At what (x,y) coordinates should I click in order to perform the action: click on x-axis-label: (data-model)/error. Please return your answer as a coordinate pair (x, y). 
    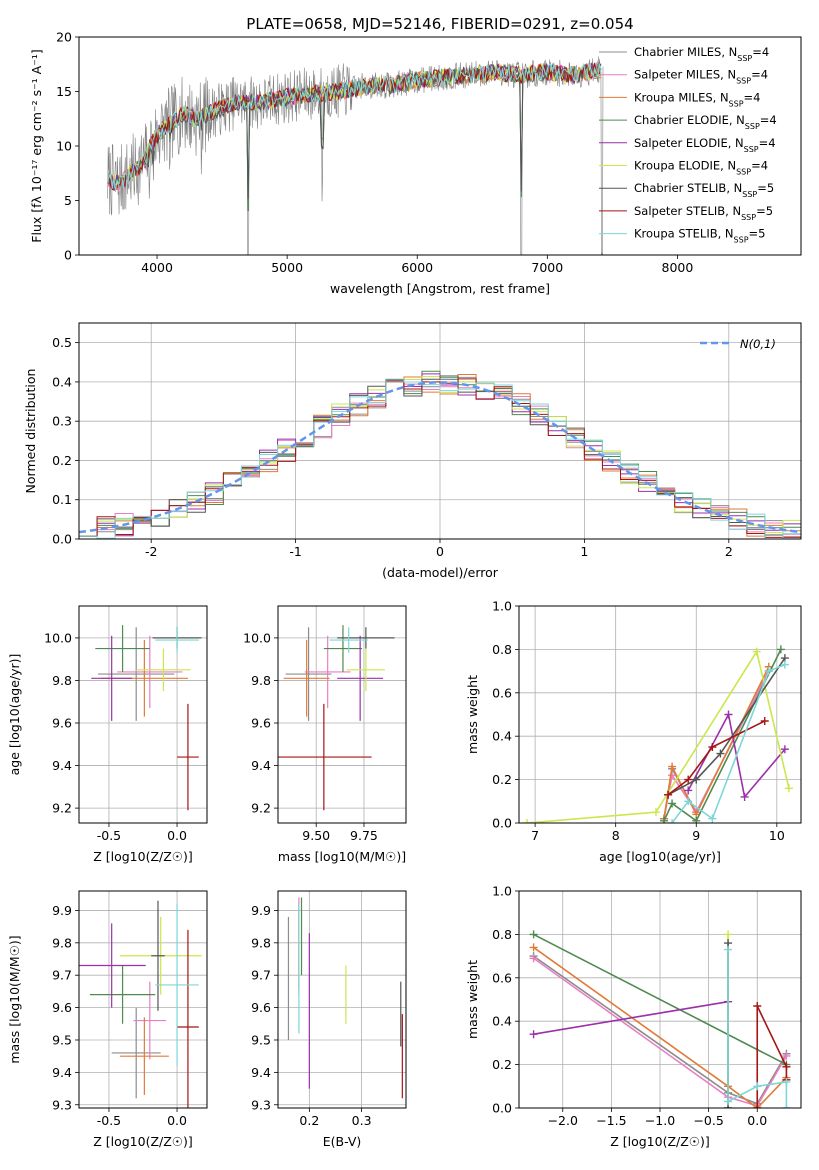
    Looking at the image, I should click on (440, 572).